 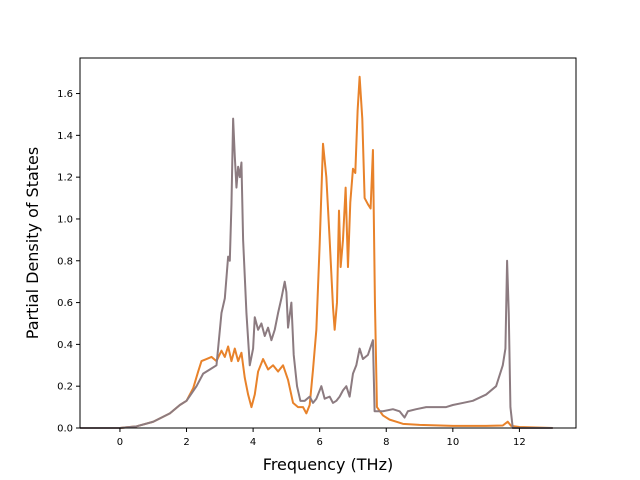 I want to click on x-tick-label: 4, so click(x=253, y=442).